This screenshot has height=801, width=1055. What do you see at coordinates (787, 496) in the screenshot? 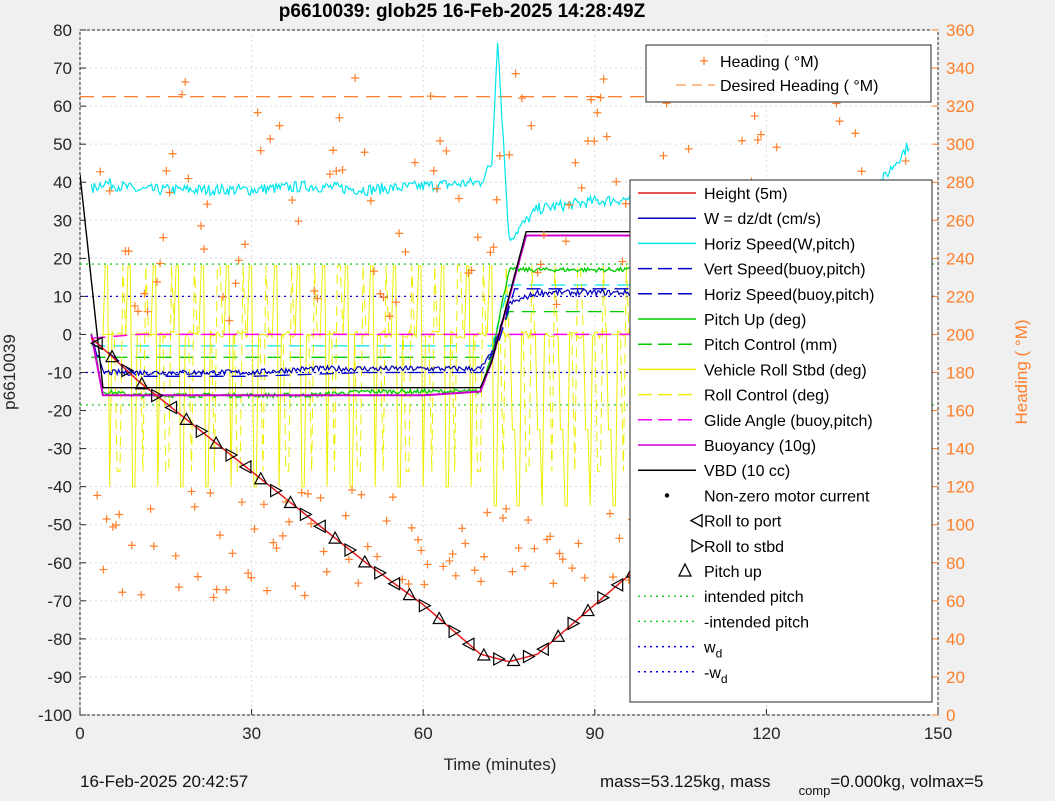
I see `legend-label: Non-zero motor current` at bounding box center [787, 496].